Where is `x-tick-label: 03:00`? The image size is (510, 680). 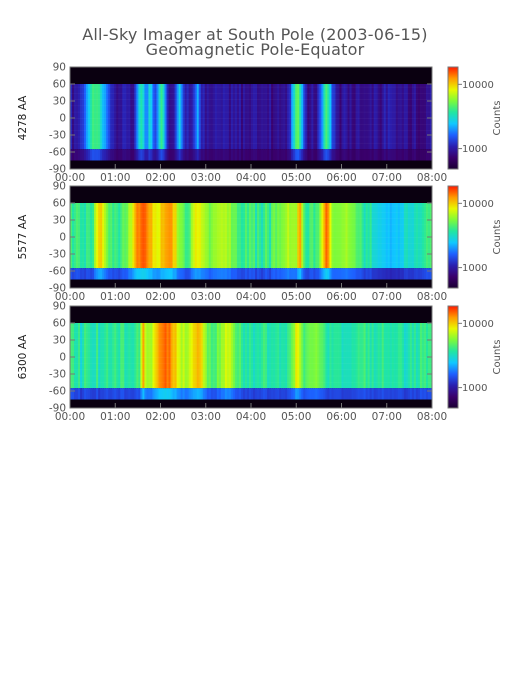 x-tick-label: 03:00 is located at coordinates (206, 417).